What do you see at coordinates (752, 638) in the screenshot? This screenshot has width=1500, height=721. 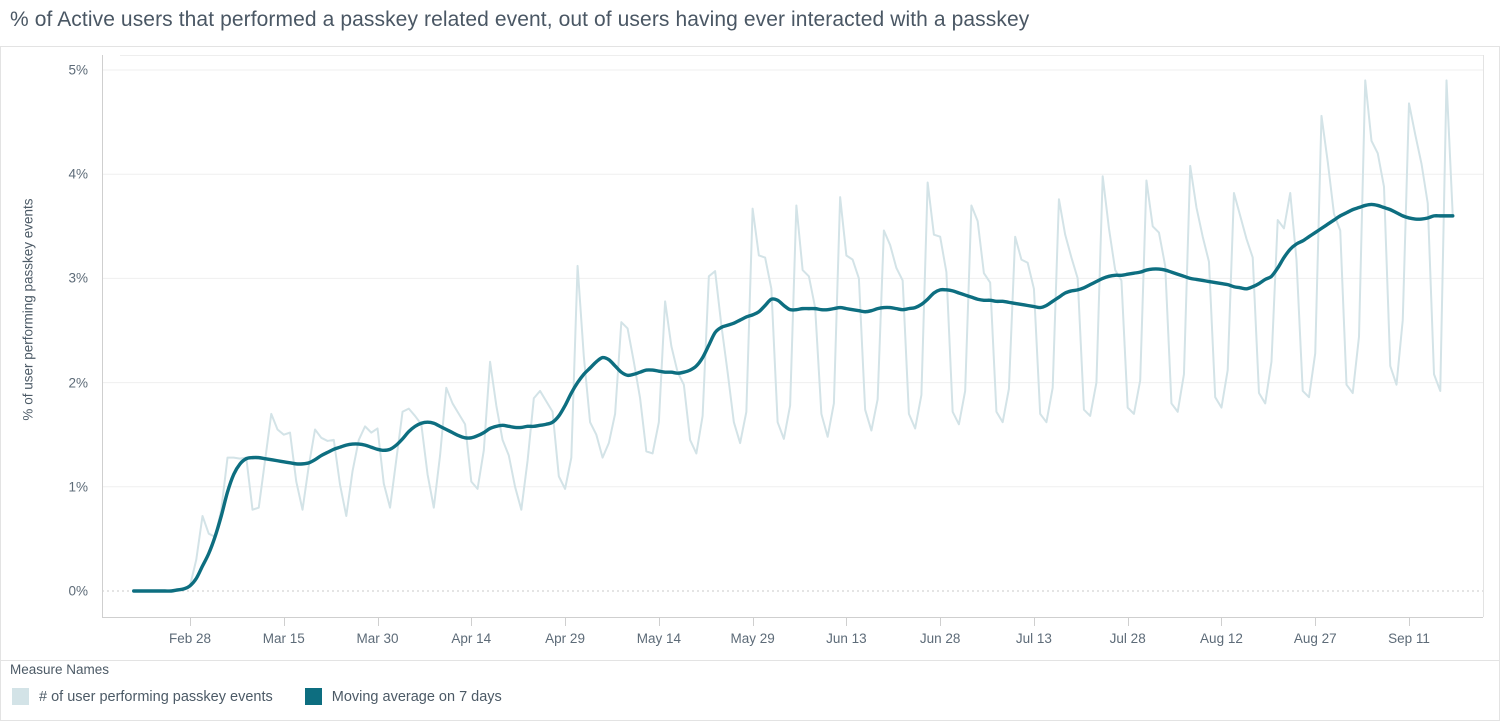 I see `x-tick-label: May 29` at bounding box center [752, 638].